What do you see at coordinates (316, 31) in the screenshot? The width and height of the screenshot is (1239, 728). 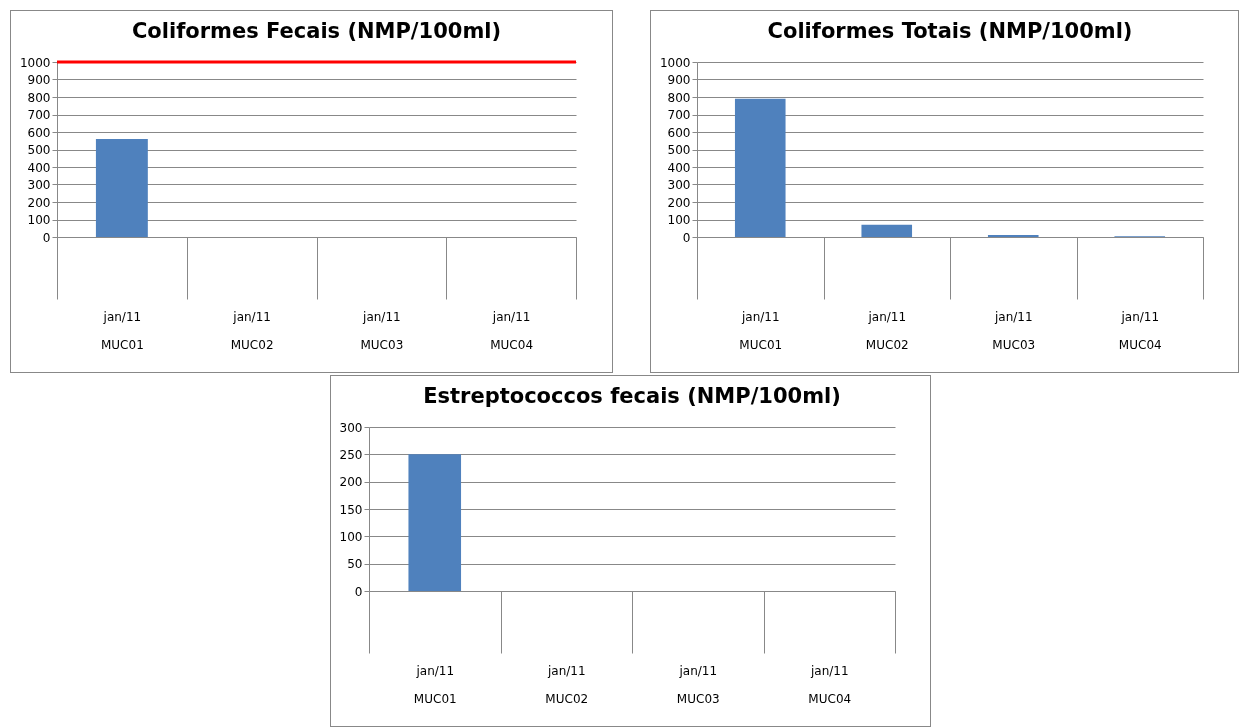 I see `chart-title: Coliformes Fecais (NMP/100ml)` at bounding box center [316, 31].